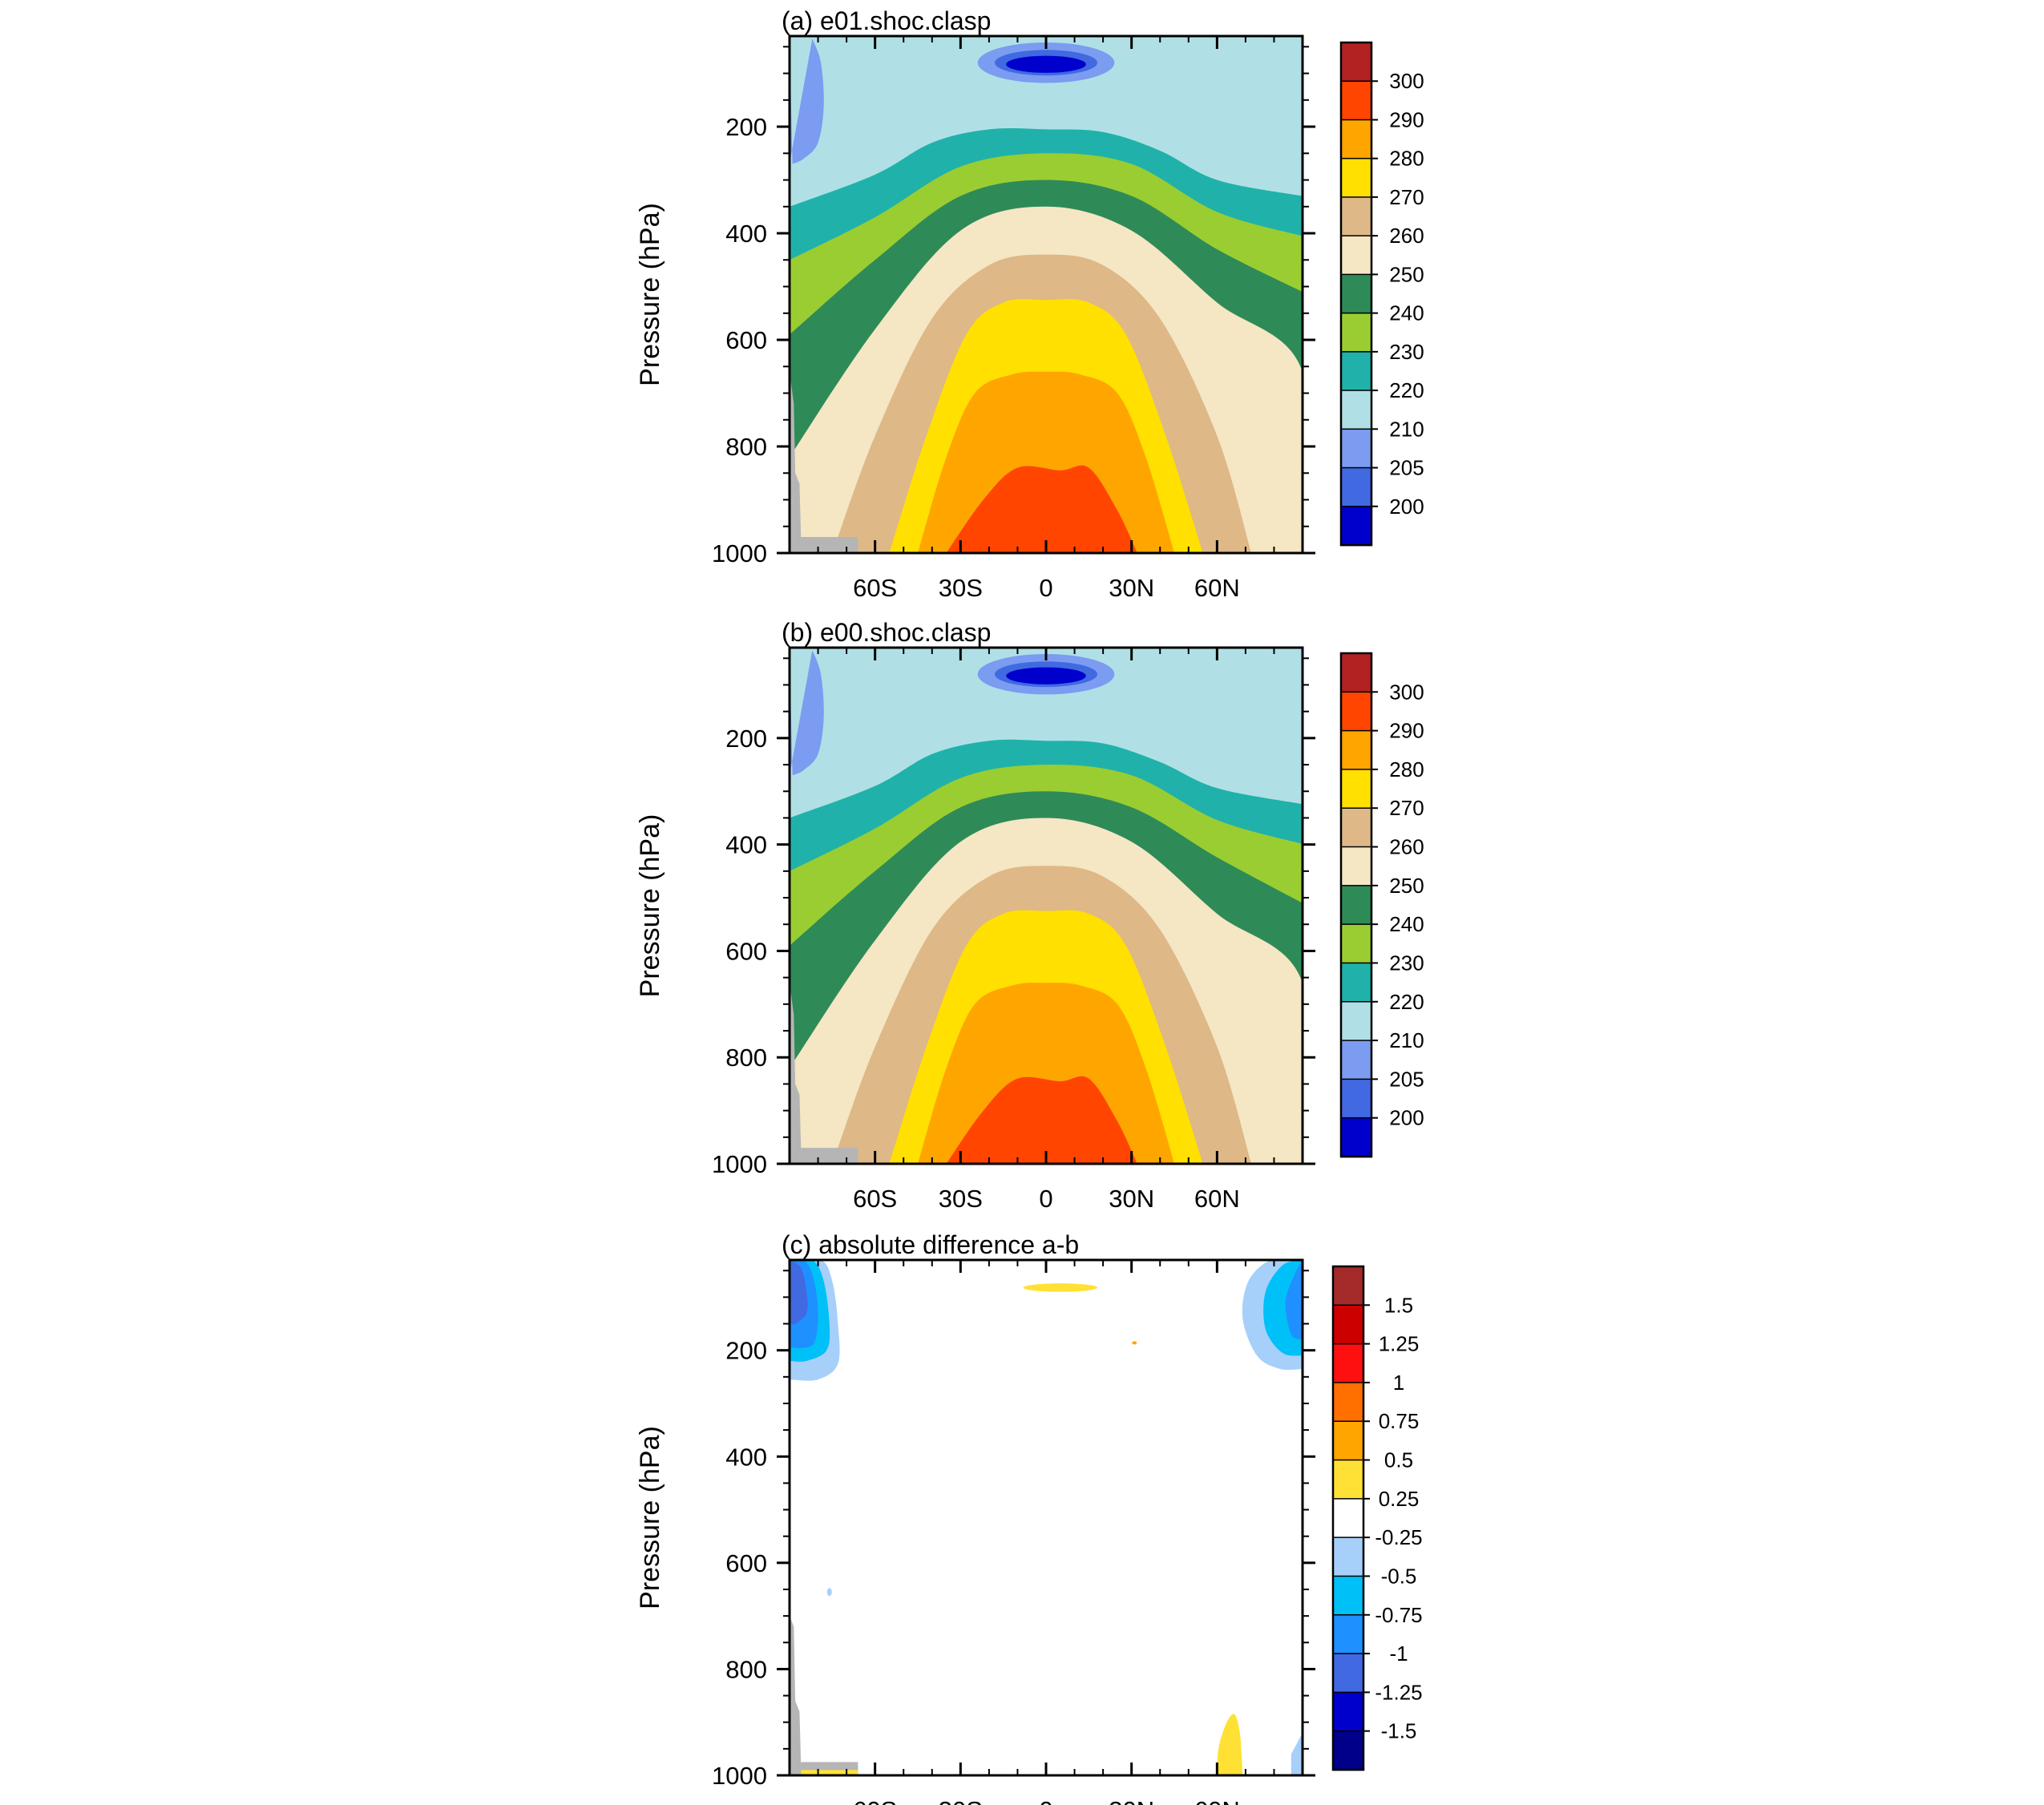  I want to click on colorbar-1: 300 290 280 270 260 250 240 230 220 210 205 200, so click(1381, 905).